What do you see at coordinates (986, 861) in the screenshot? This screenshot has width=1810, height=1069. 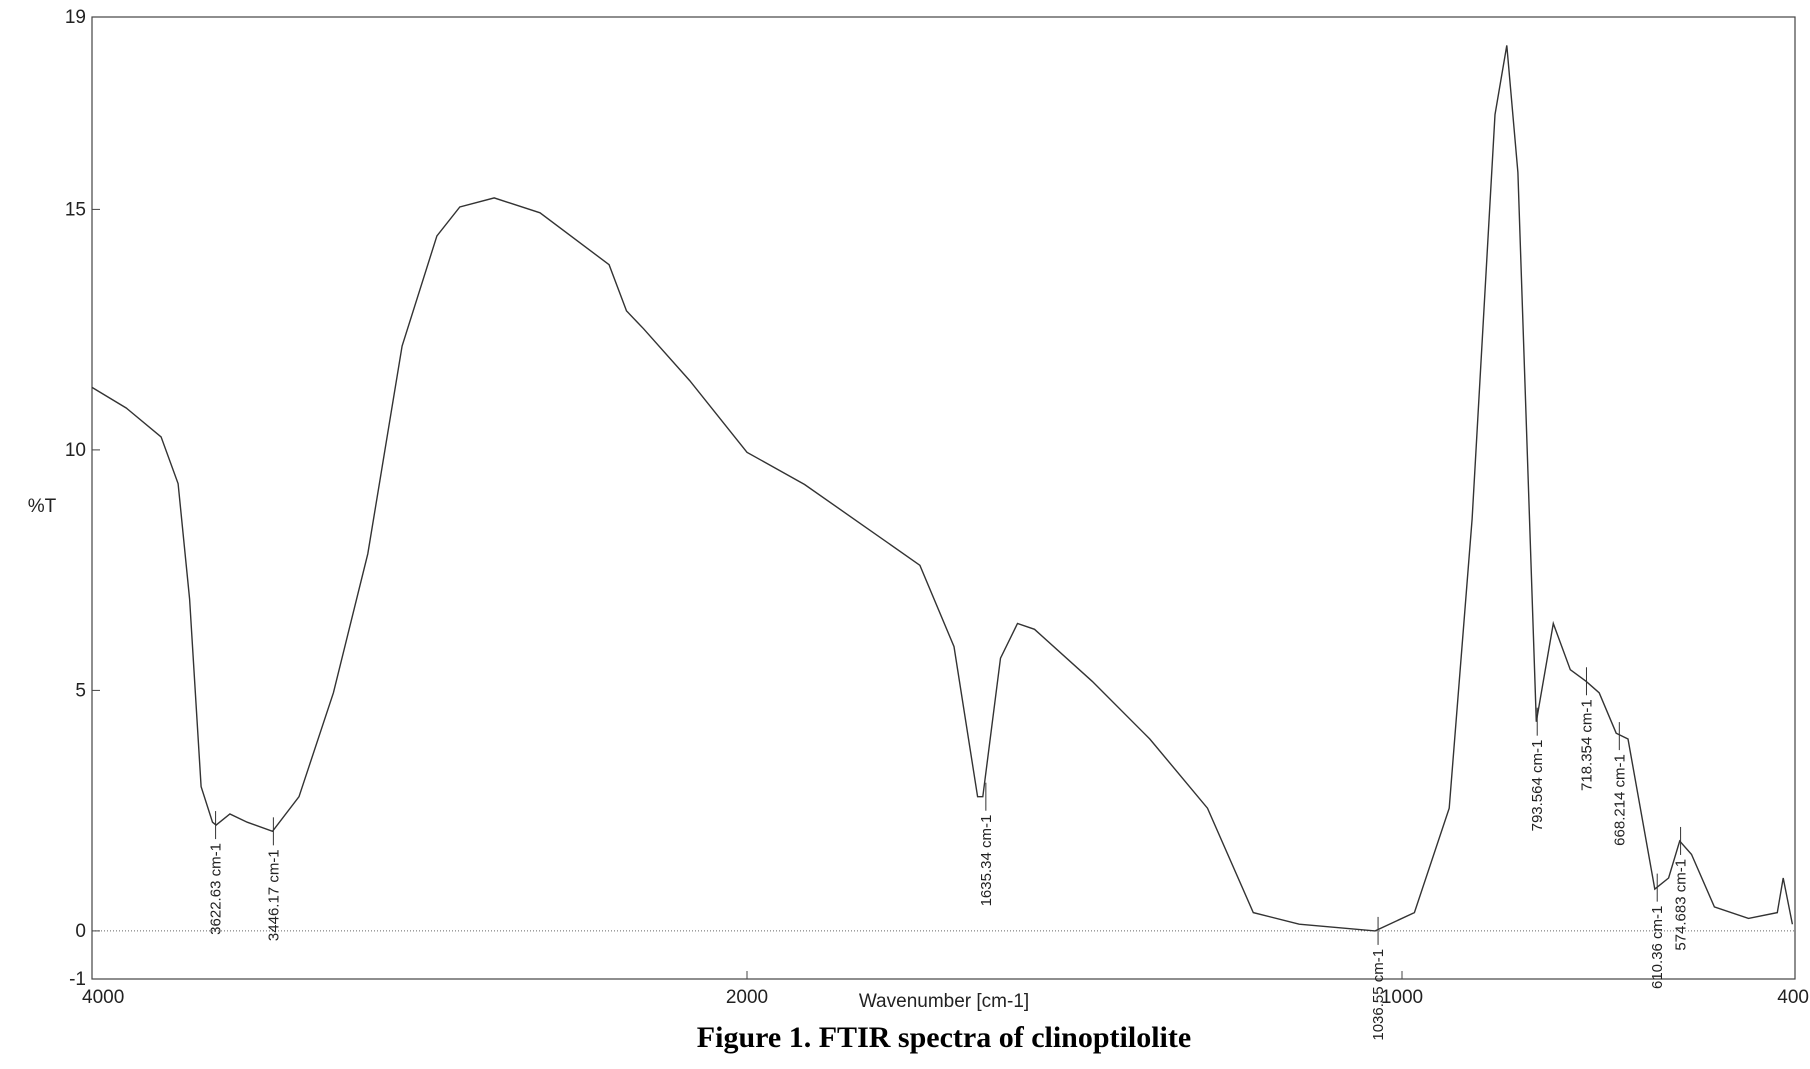 I see `peak-label: 1635.34 cm-1` at bounding box center [986, 861].